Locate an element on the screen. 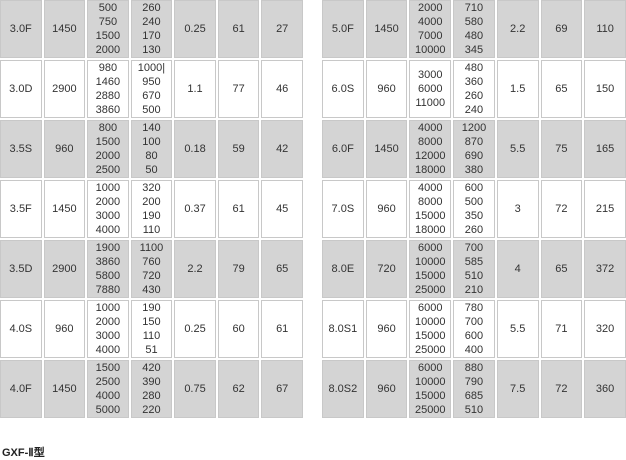 The height and width of the screenshot is (460, 626). section-caption: GXF-Ⅱ型 is located at coordinates (23, 453).